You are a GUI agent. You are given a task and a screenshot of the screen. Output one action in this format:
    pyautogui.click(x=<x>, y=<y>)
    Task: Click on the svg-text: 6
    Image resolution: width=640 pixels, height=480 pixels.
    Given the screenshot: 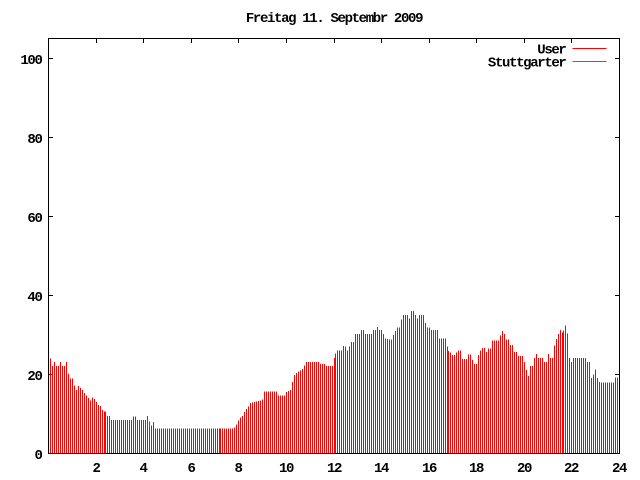 What is the action you would take?
    pyautogui.click(x=191, y=469)
    